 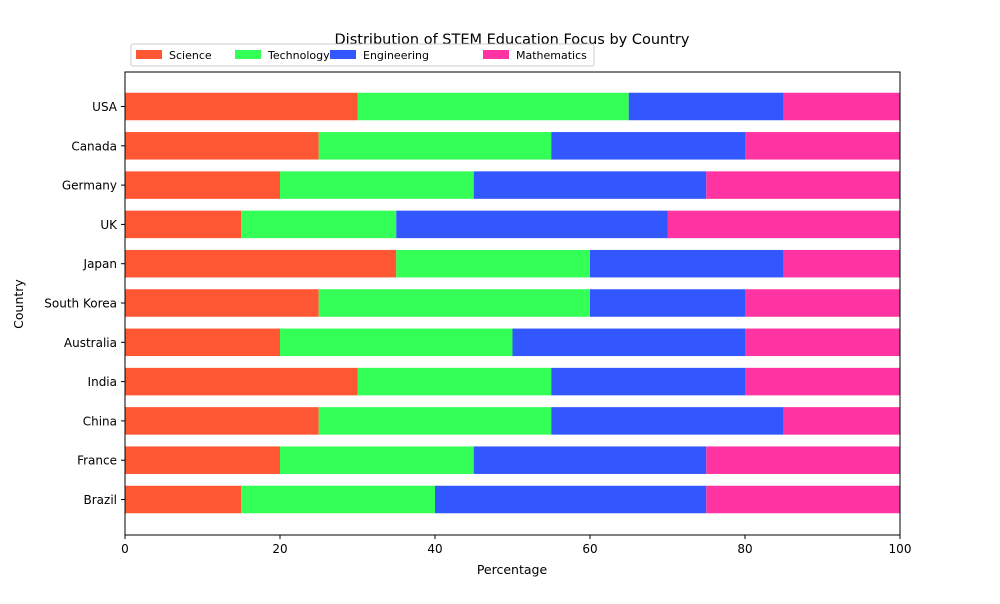 I want to click on bar-mathematics-uk, so click(x=783, y=224).